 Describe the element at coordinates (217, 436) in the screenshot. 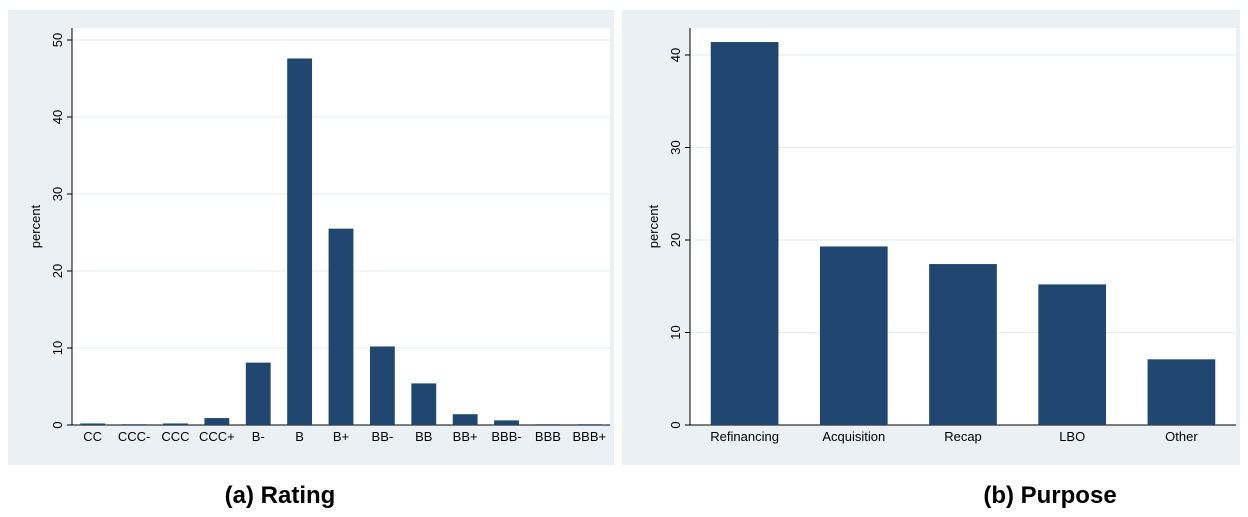

I see `x-tick-label: CCC+` at that location.